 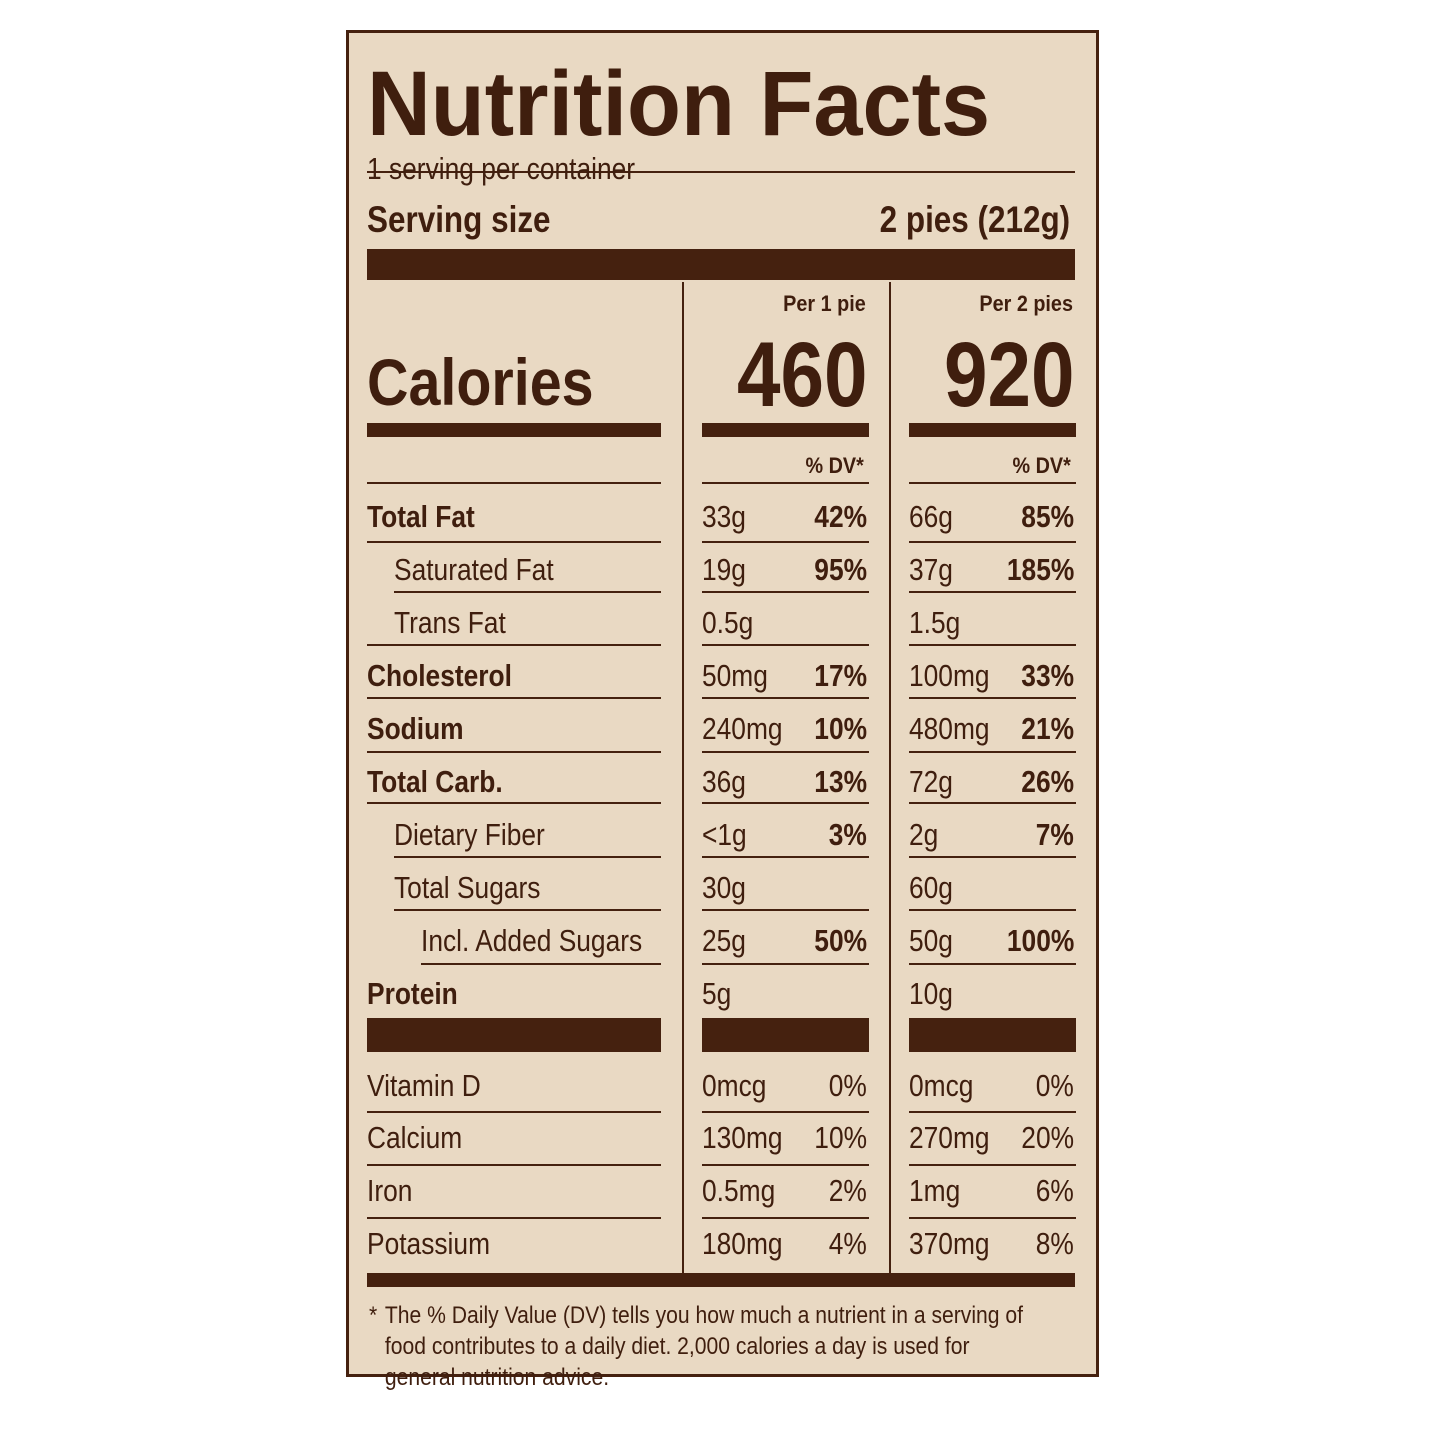 What do you see at coordinates (1047, 781) in the screenshot?
I see `nutrient-dv-col2: 26%` at bounding box center [1047, 781].